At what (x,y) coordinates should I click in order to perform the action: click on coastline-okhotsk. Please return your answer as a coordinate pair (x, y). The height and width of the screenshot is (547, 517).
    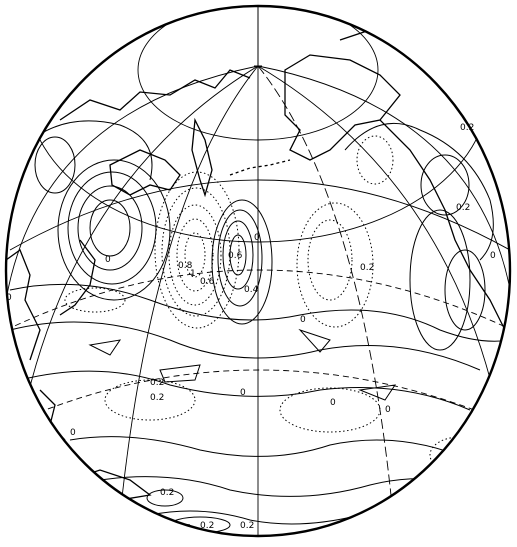
    Looking at the image, I should click on (145, 172).